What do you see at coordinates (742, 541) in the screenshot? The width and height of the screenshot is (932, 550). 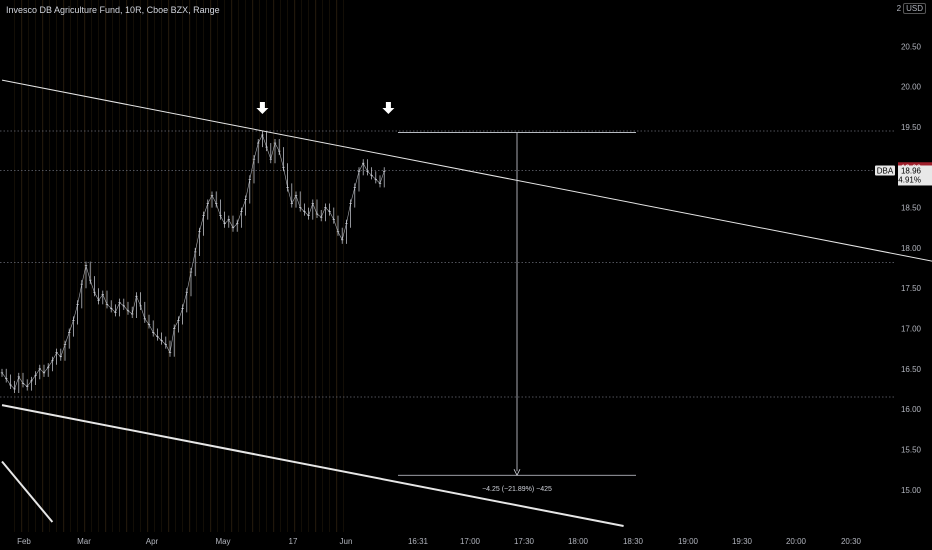 I see `x-tick-label: 19:30` at bounding box center [742, 541].